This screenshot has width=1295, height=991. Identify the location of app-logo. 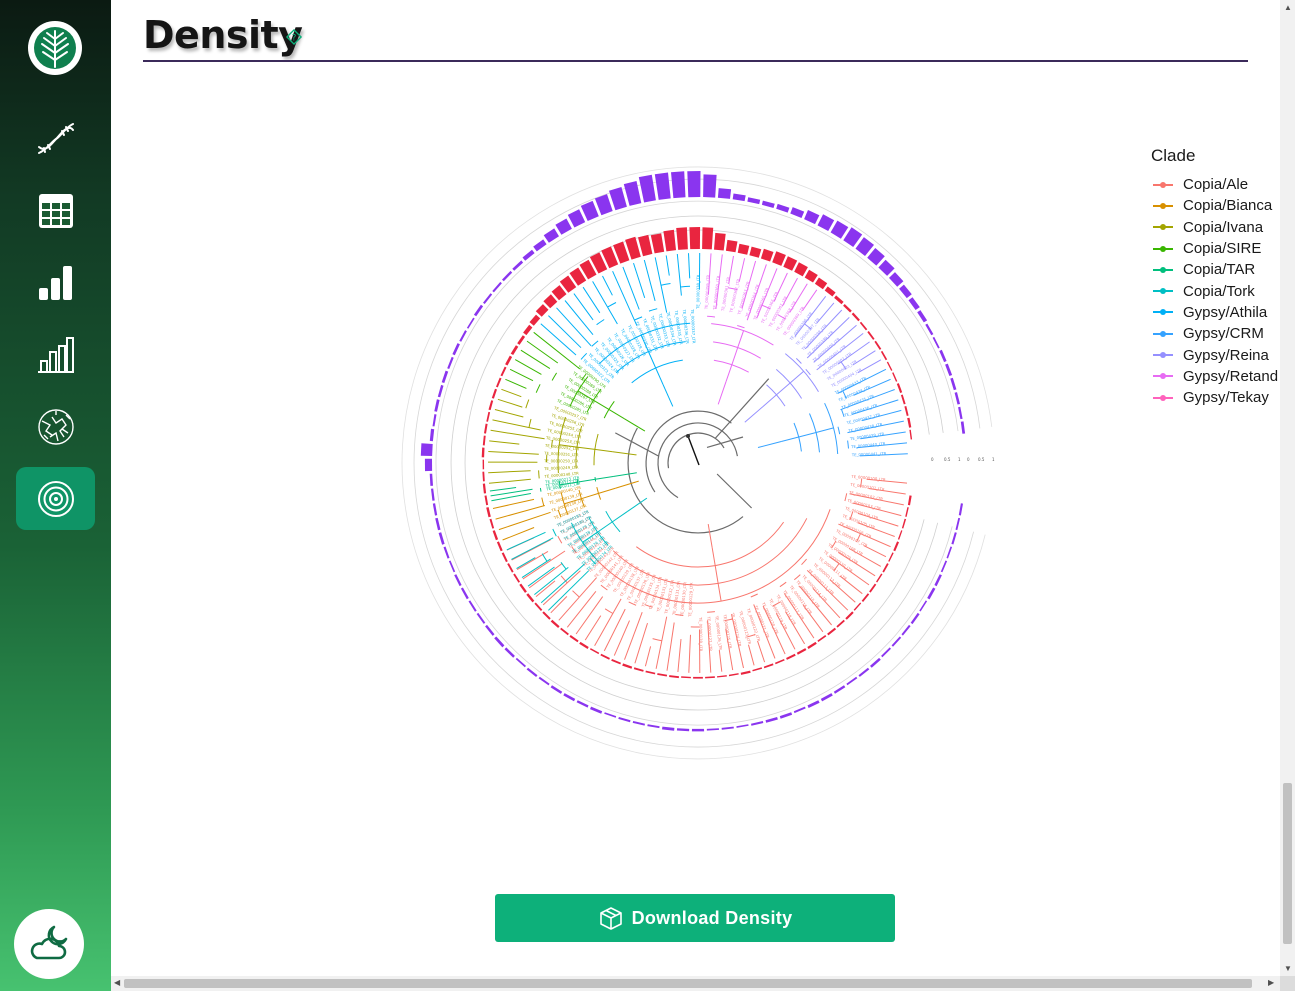
(55, 48).